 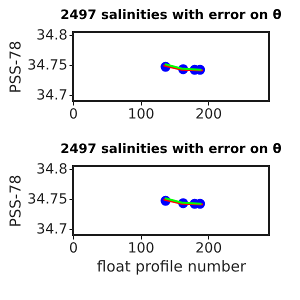 What do you see at coordinates (171, 267) in the screenshot?
I see `x-axis-title: float profile number` at bounding box center [171, 267].